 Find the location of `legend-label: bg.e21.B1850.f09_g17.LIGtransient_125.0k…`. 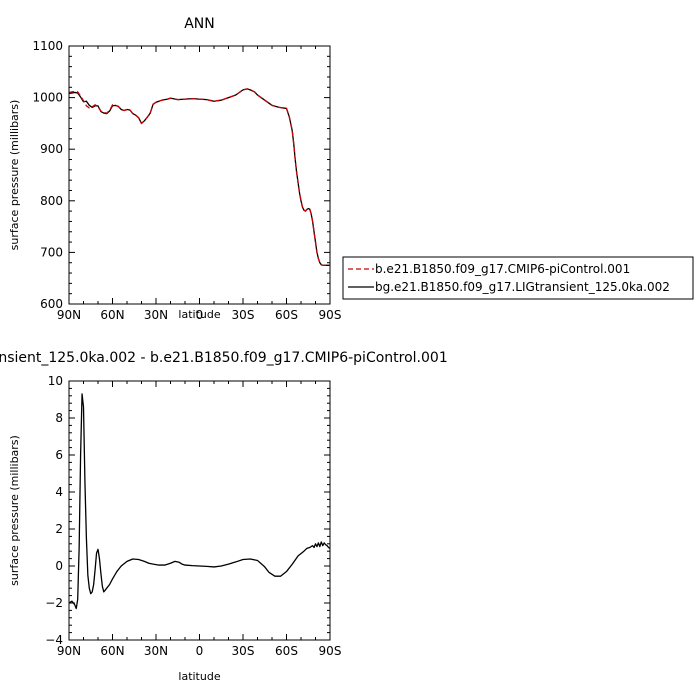

legend-label: bg.e21.B1850.f09_g17.LIGtransient_125.0k… is located at coordinates (522, 287).